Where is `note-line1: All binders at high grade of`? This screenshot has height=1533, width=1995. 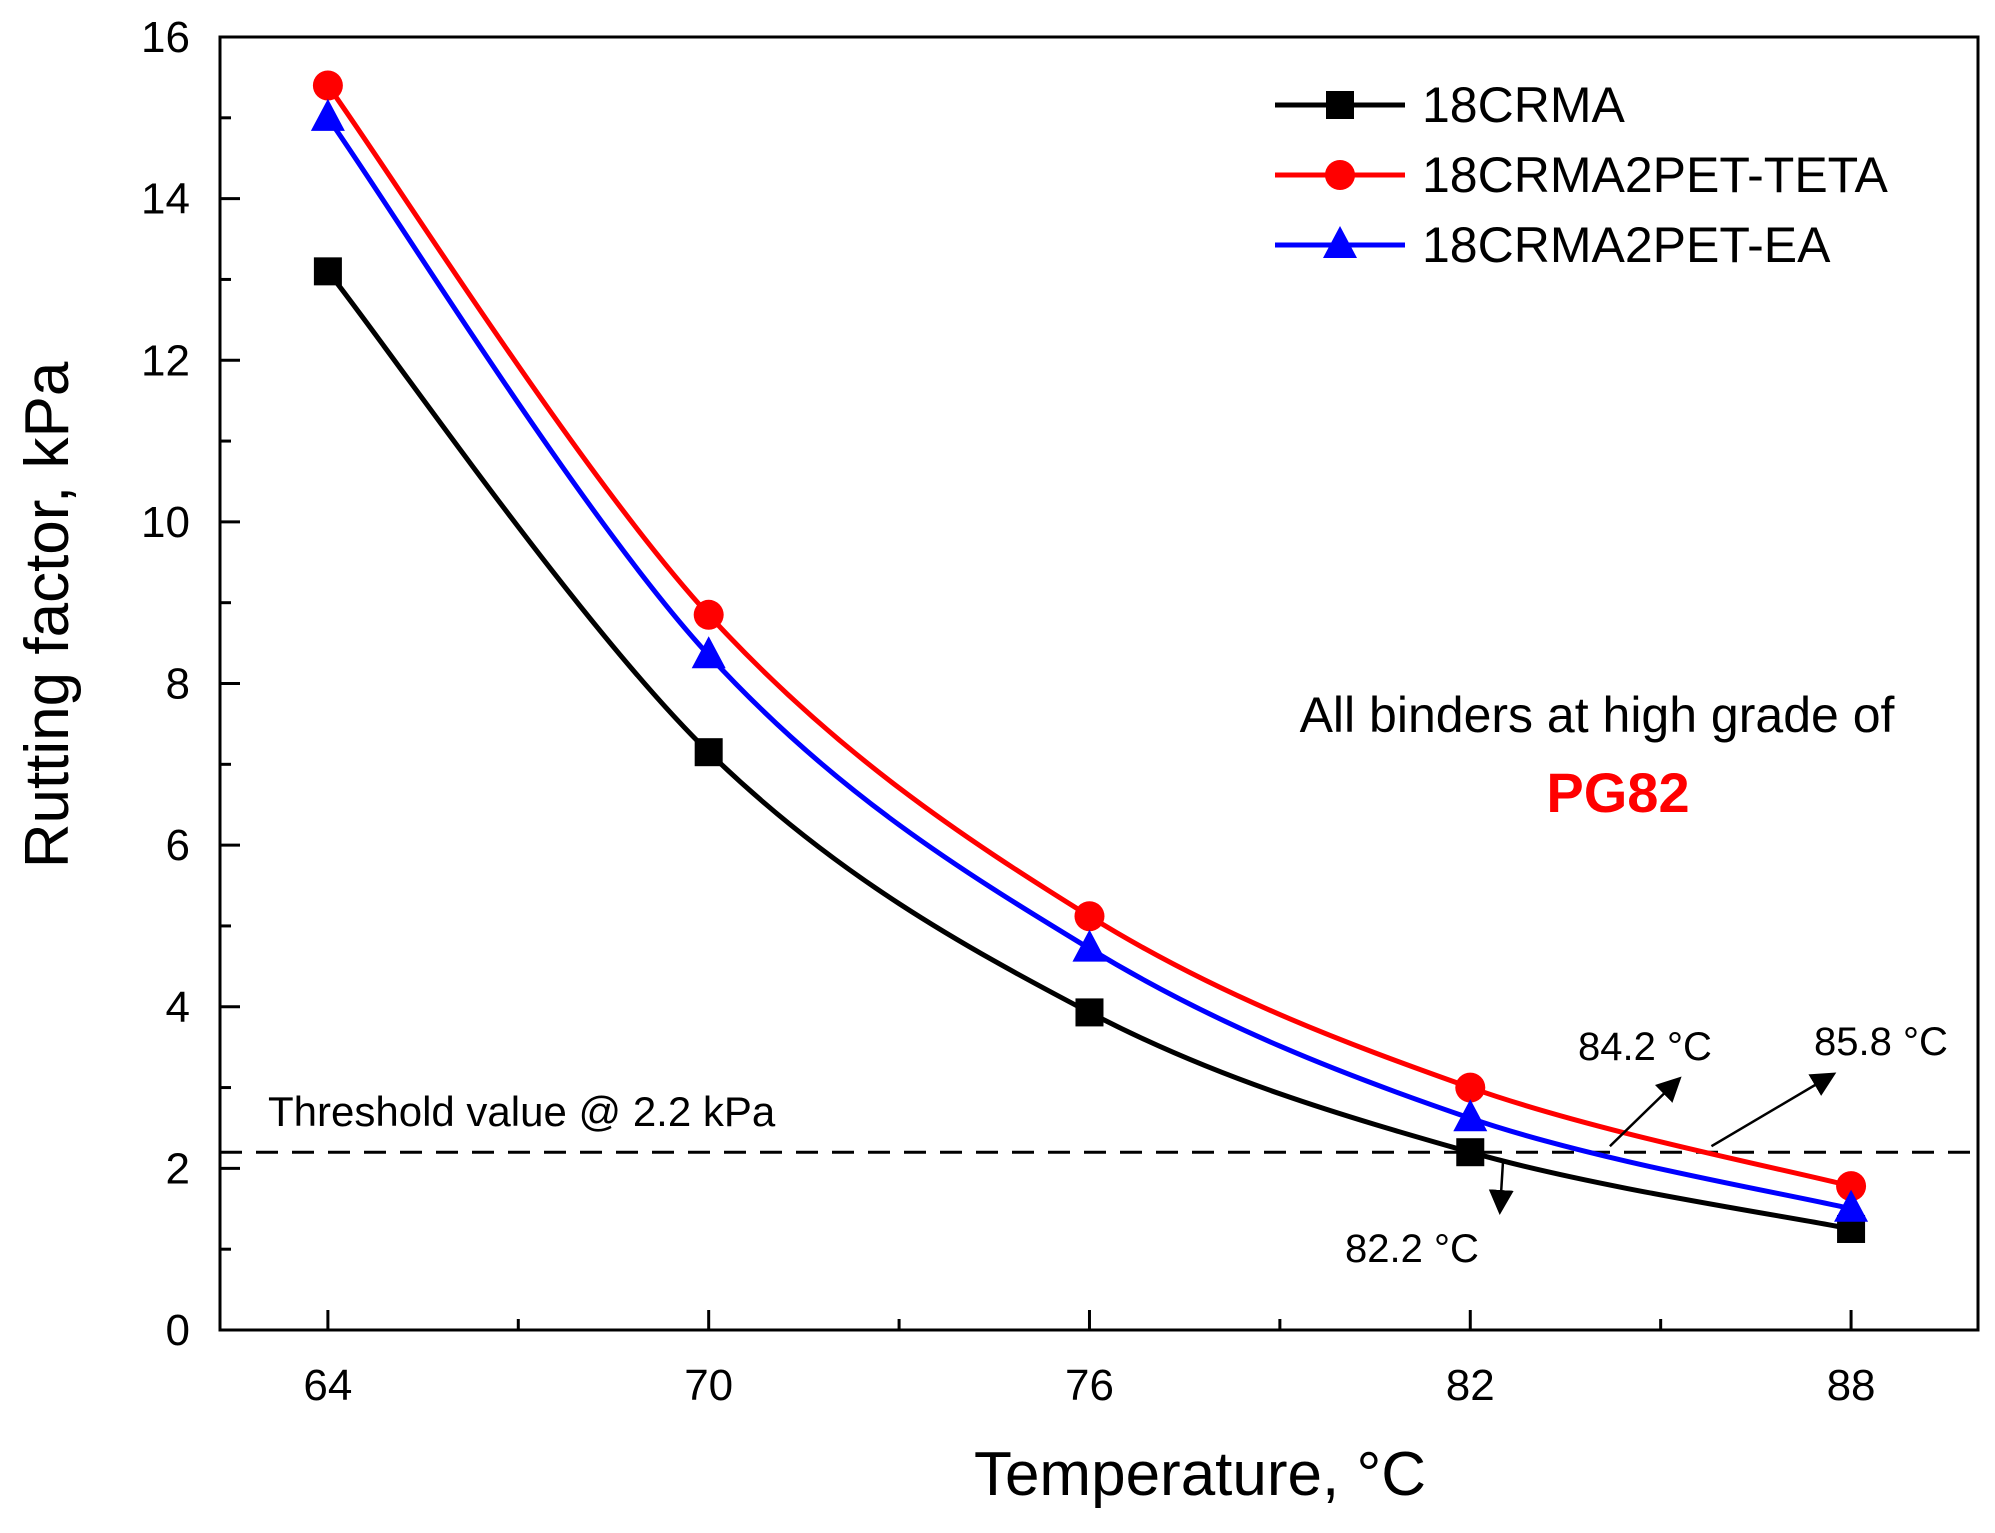 note-line1: All binders at high grade of is located at coordinates (1597, 715).